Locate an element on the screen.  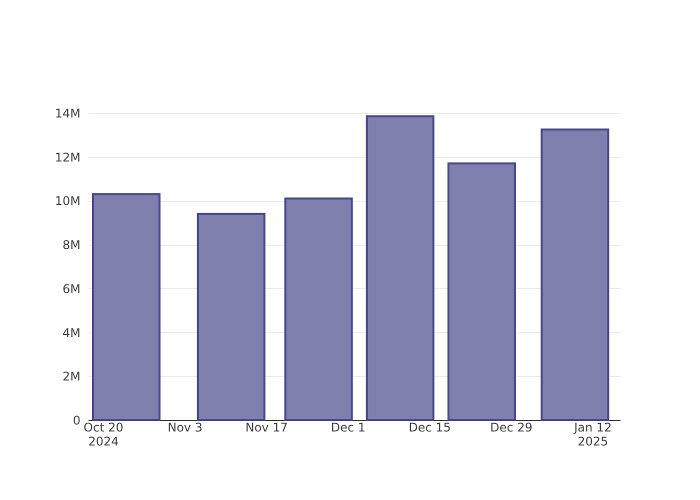
y-tick-label: 12M is located at coordinates (67, 157).